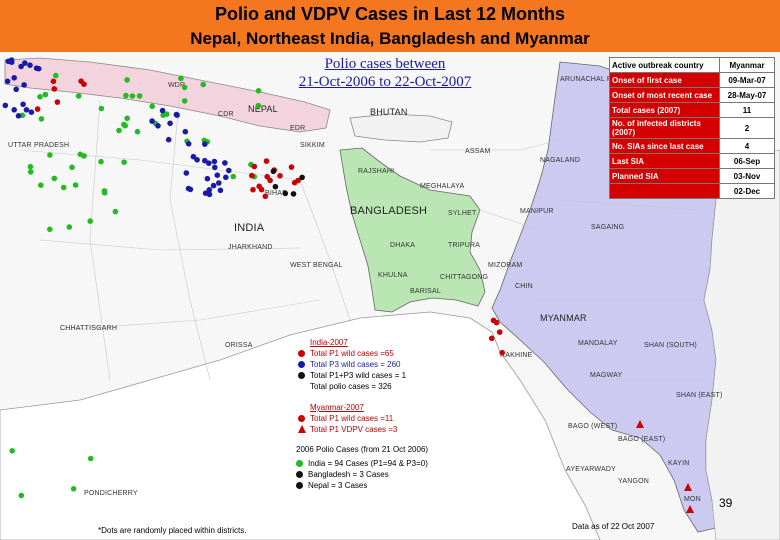 This screenshot has height=540, width=780. I want to click on label-tripura: TRIPURA, so click(464, 245).